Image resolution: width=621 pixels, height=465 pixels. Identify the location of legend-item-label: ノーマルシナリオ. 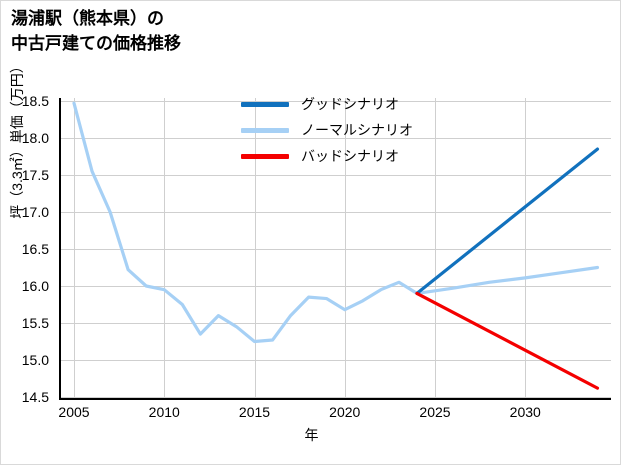
(357, 130).